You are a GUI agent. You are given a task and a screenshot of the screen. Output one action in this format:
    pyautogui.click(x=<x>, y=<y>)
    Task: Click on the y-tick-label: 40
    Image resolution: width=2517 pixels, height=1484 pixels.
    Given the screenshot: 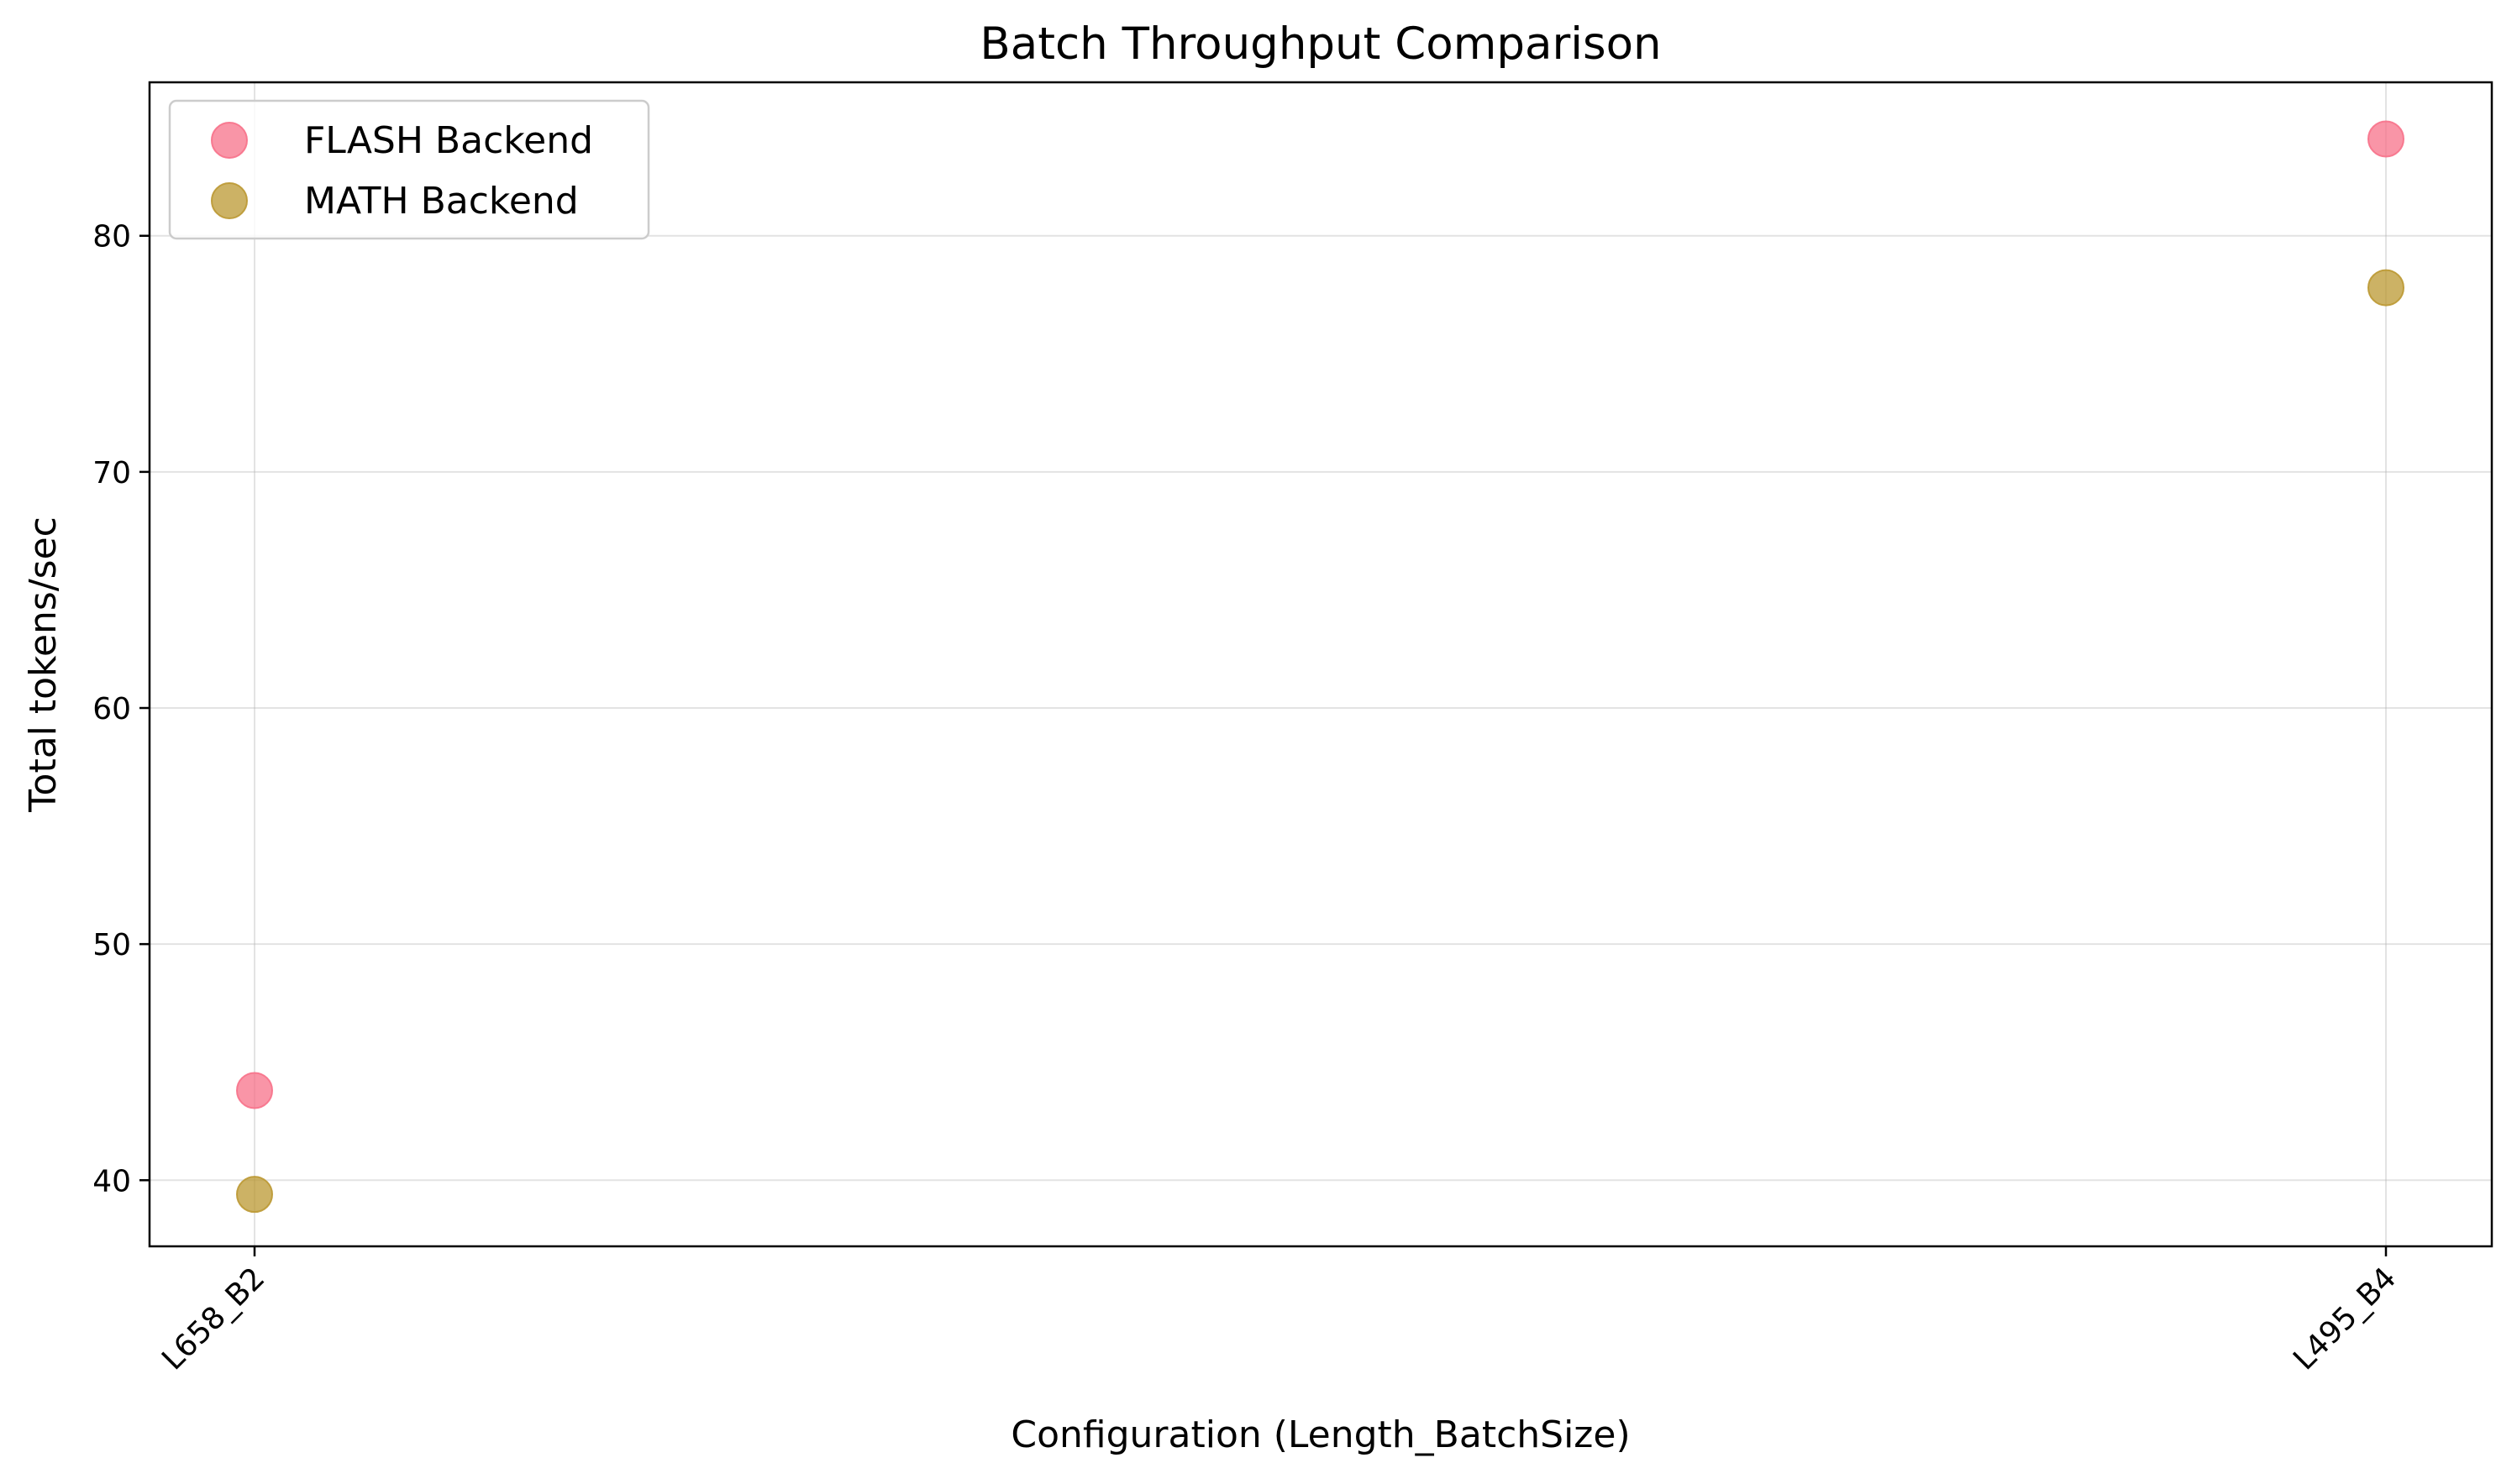 What is the action you would take?
    pyautogui.click(x=111, y=1181)
    